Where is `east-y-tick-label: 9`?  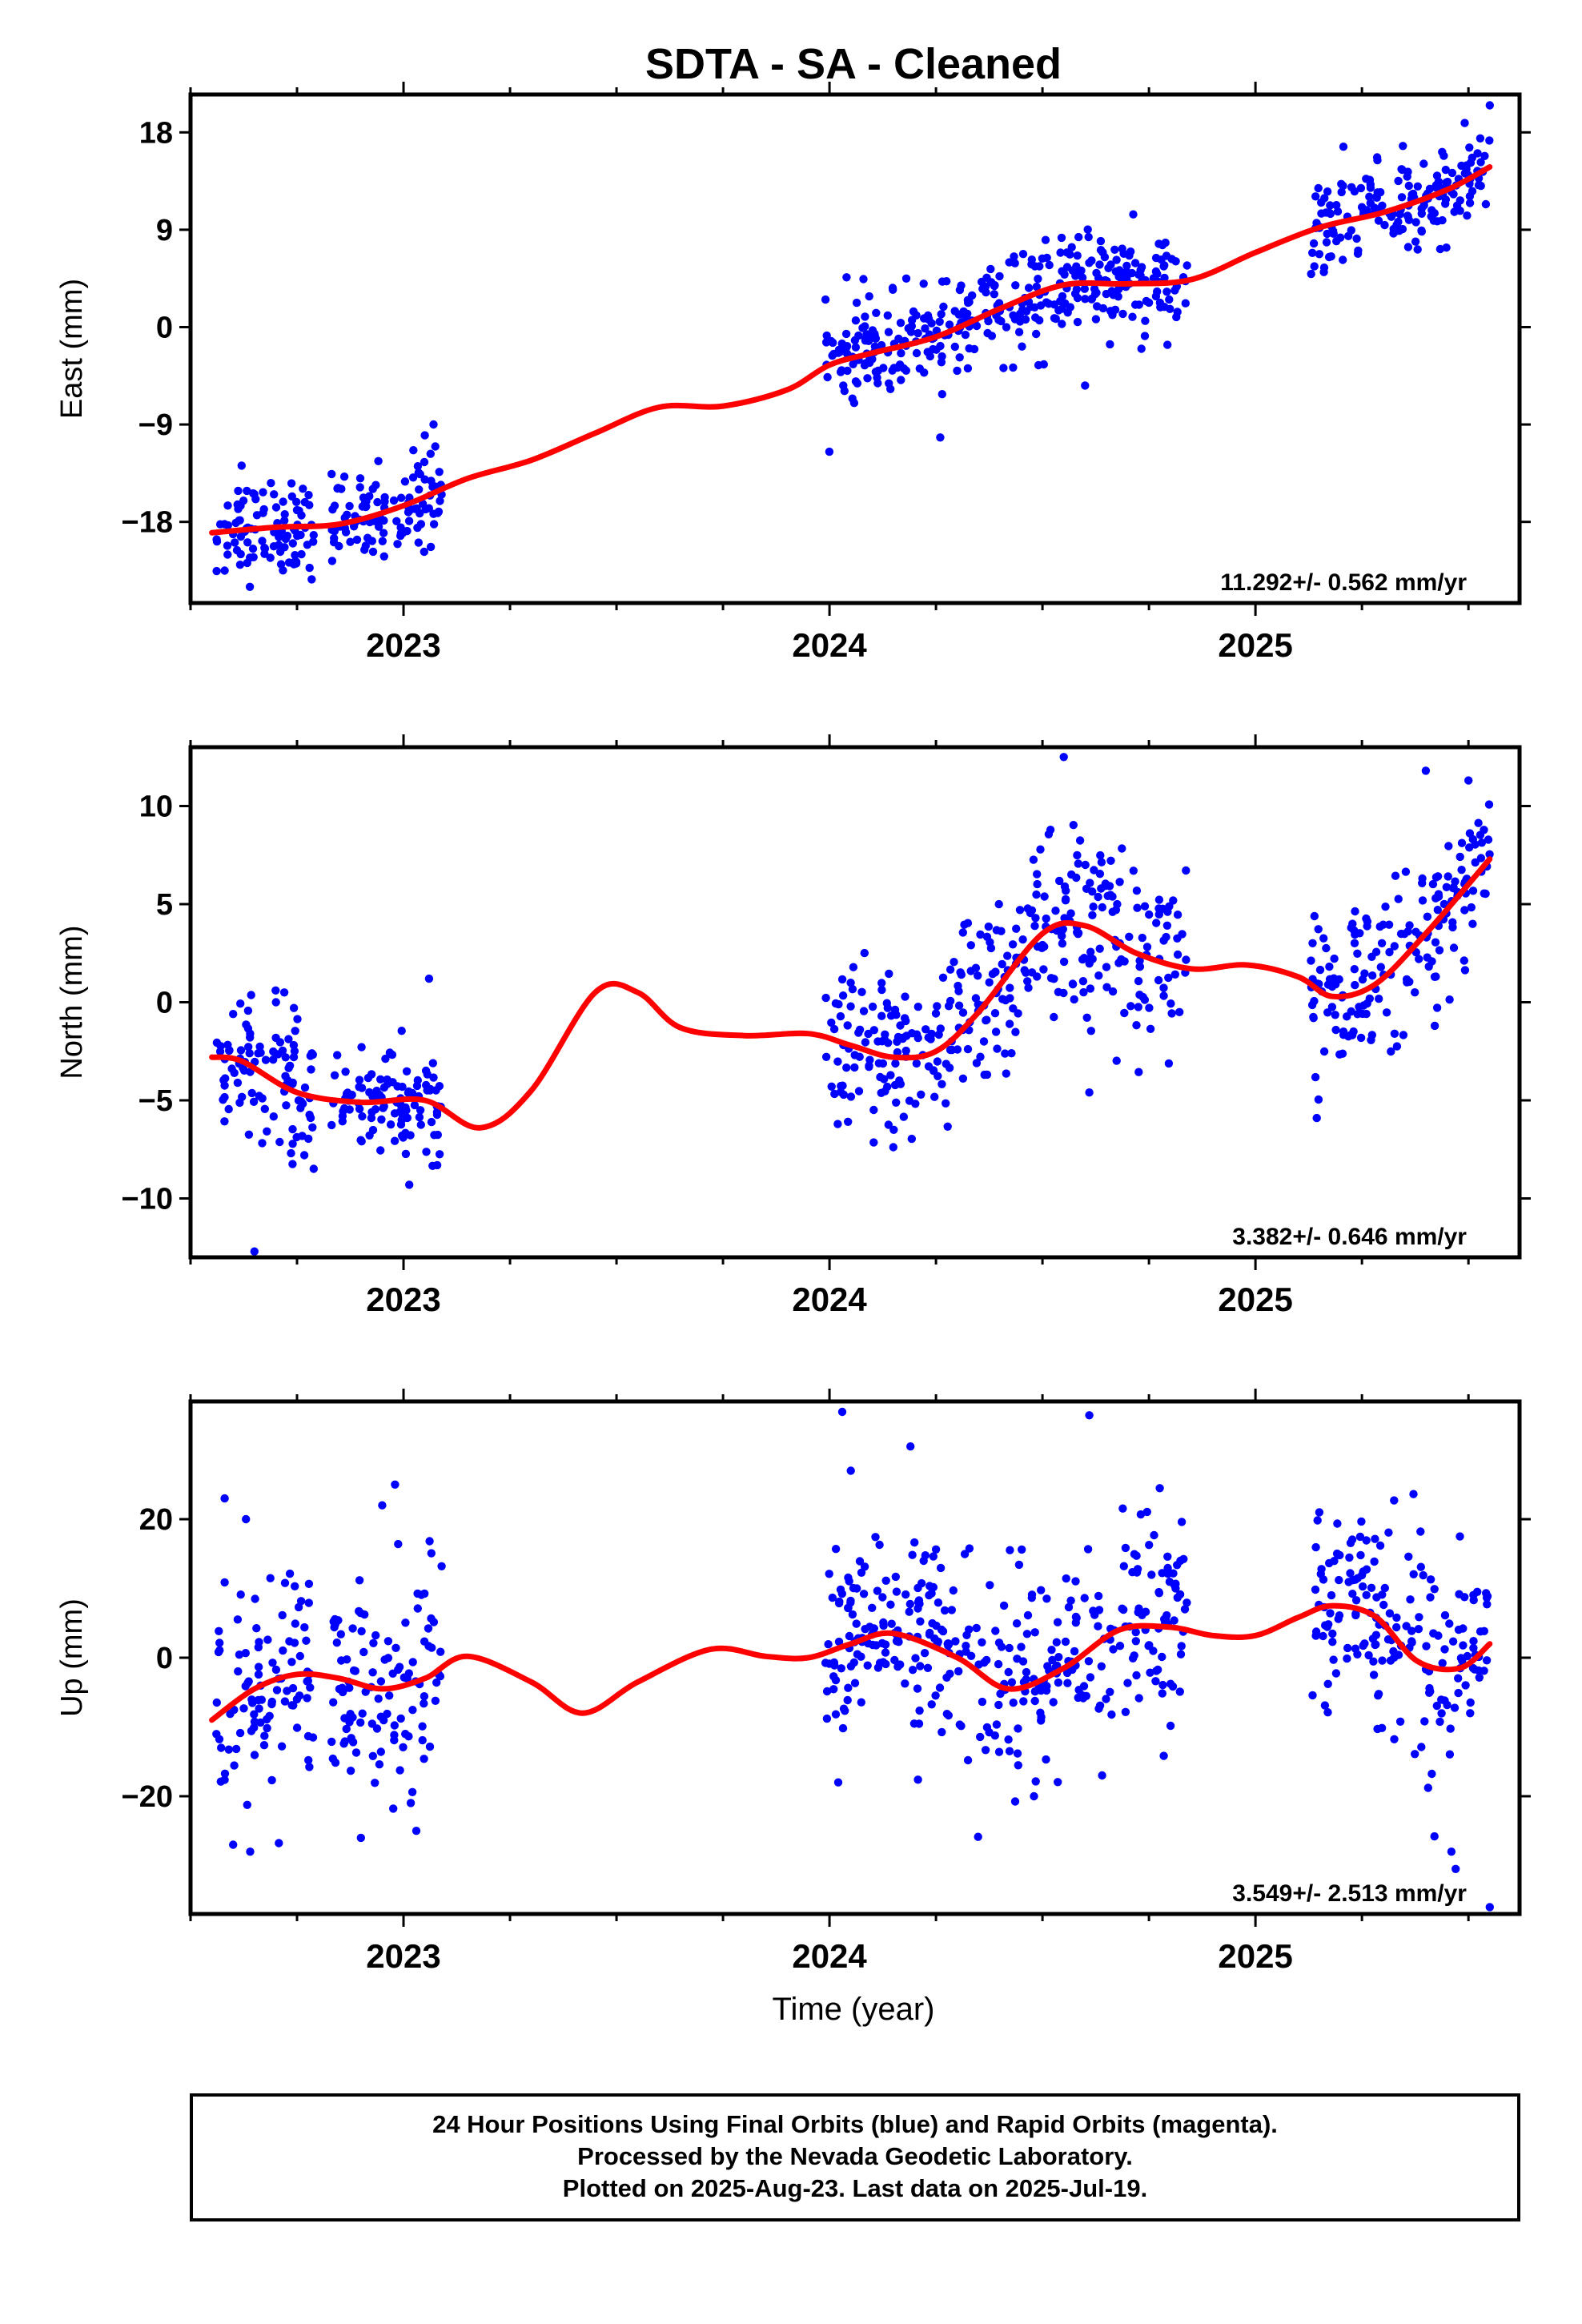
east-y-tick-label: 9 is located at coordinates (164, 230).